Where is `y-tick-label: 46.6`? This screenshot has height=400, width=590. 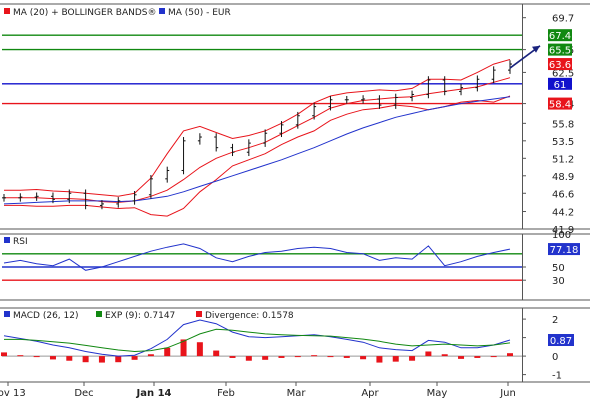 y-tick-label: 46.6 is located at coordinates (563, 194).